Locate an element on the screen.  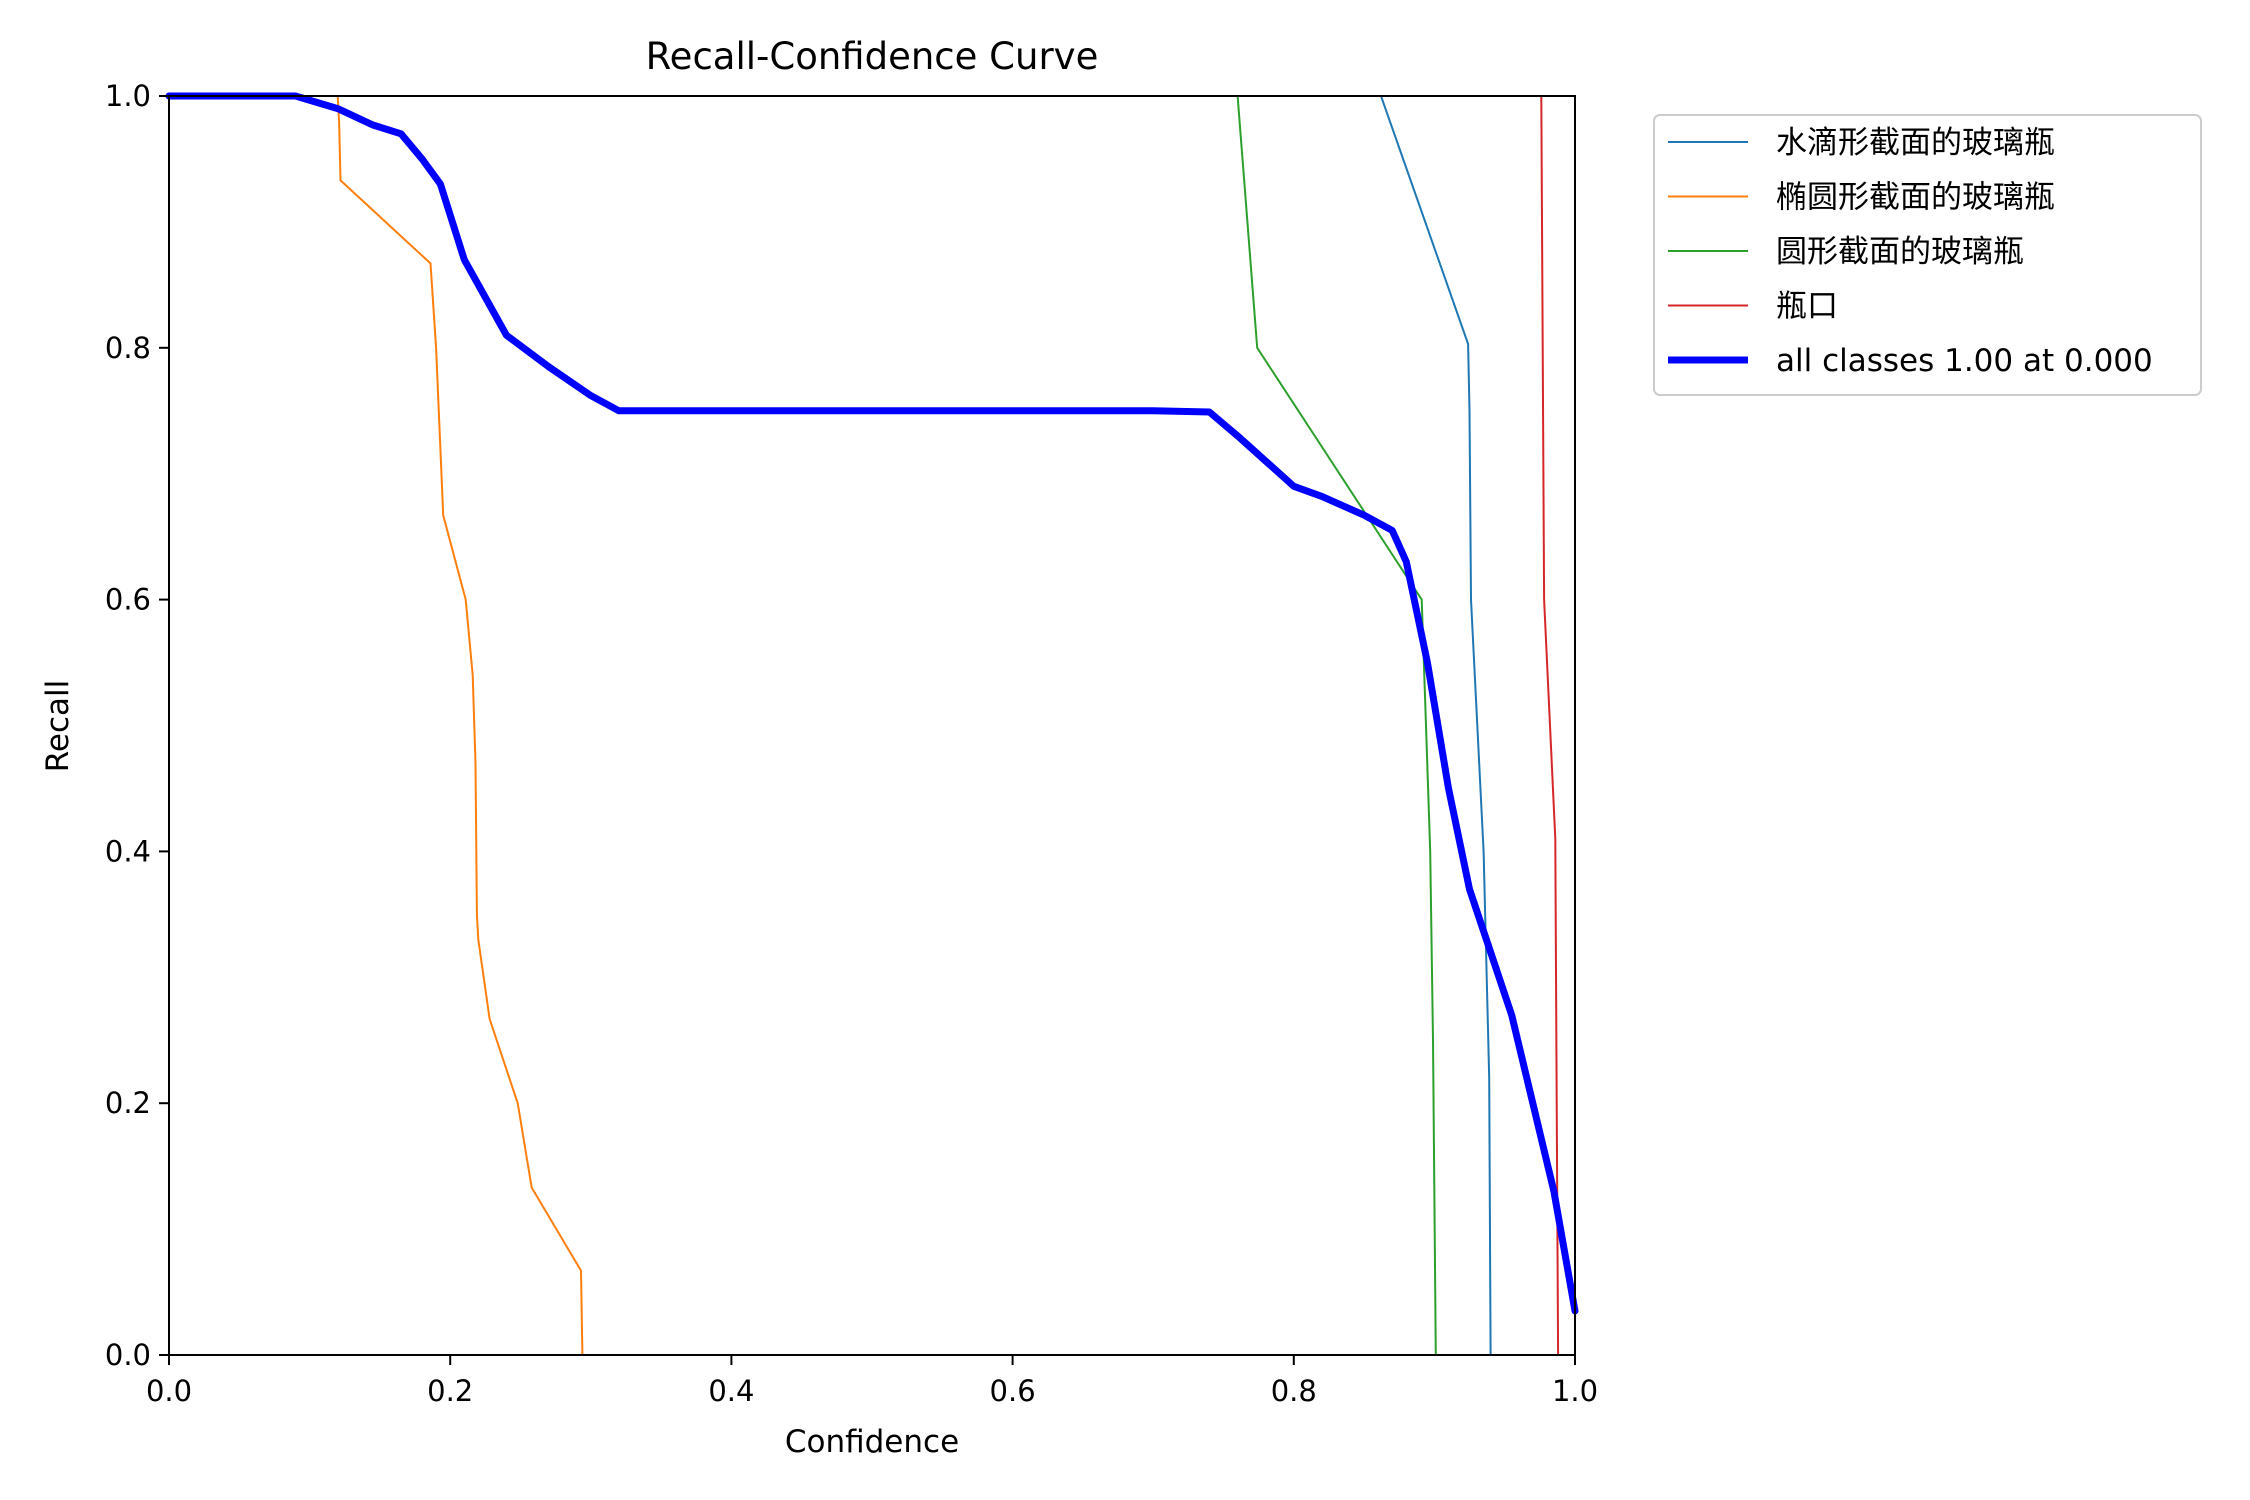
x-tick-label: 1.0 is located at coordinates (1575, 1391).